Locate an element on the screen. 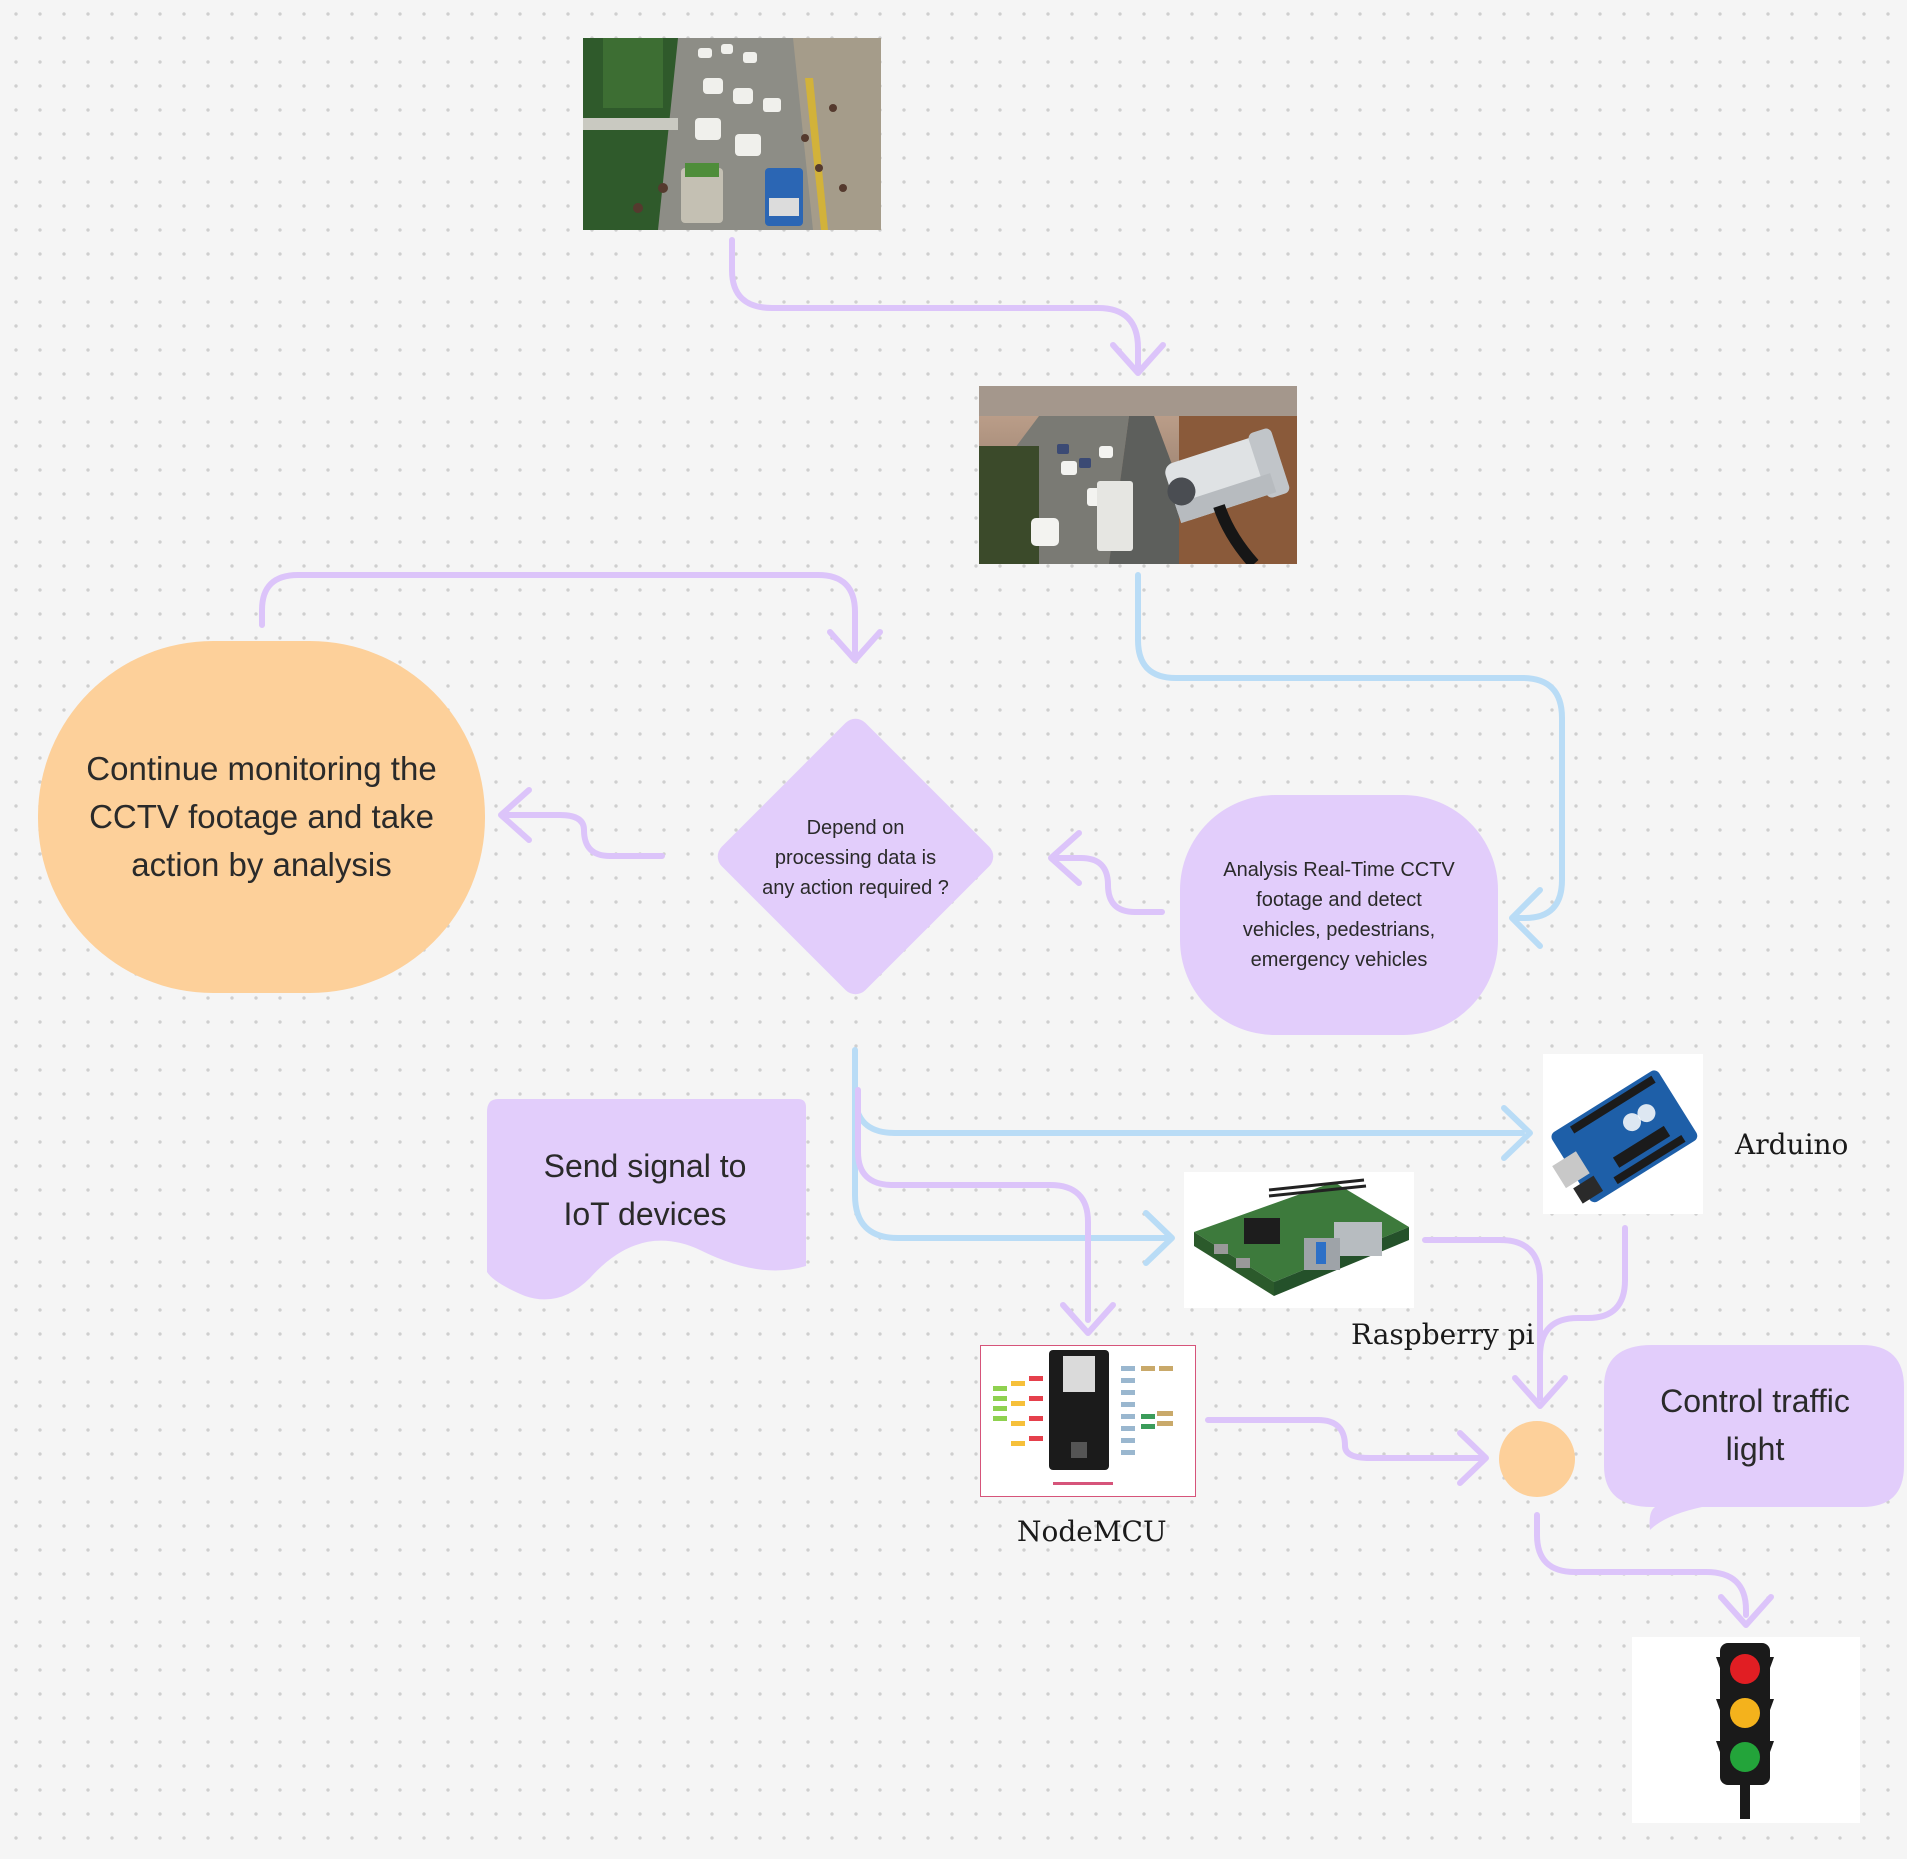 The width and height of the screenshot is (1907, 1859). arrow-analysis-to-decision is located at coordinates (1108, 885).